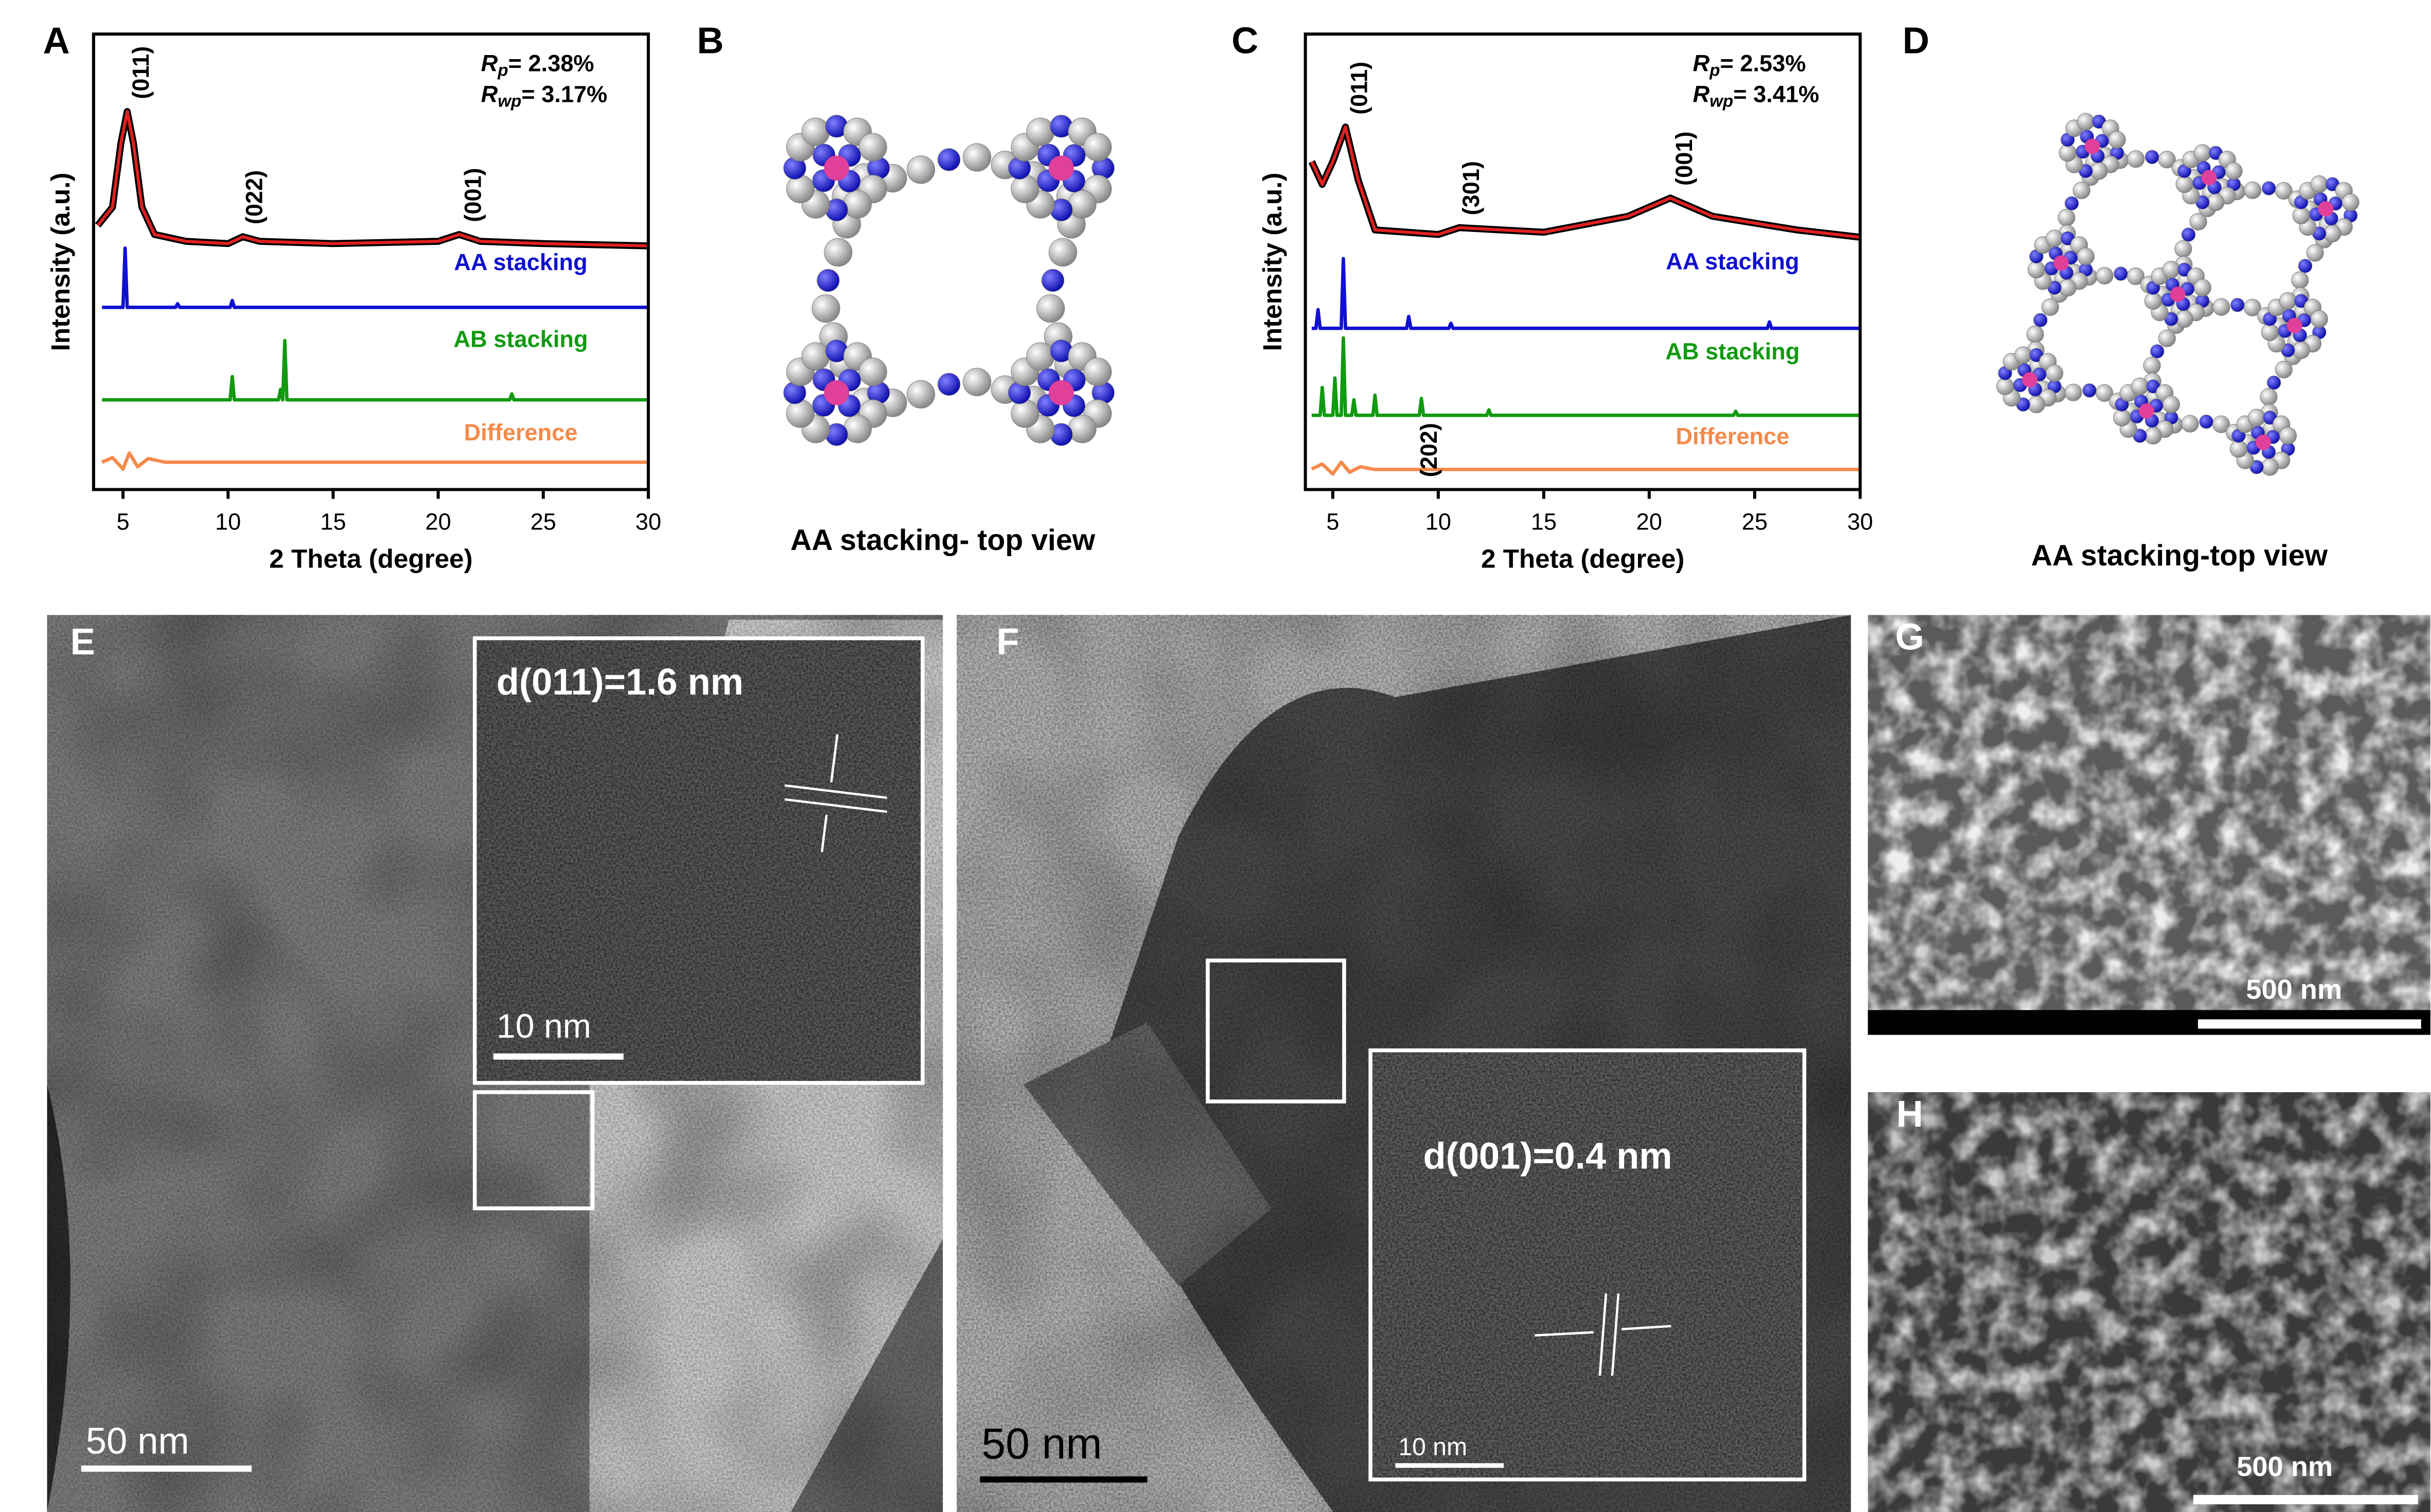 The width and height of the screenshot is (2431, 1512). I want to click on peak-label: (301), so click(1471, 188).